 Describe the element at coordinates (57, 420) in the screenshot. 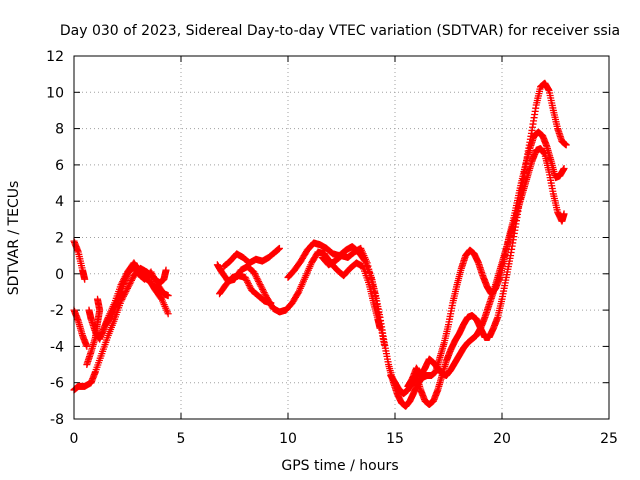

I see `y-tick-label: -8` at that location.